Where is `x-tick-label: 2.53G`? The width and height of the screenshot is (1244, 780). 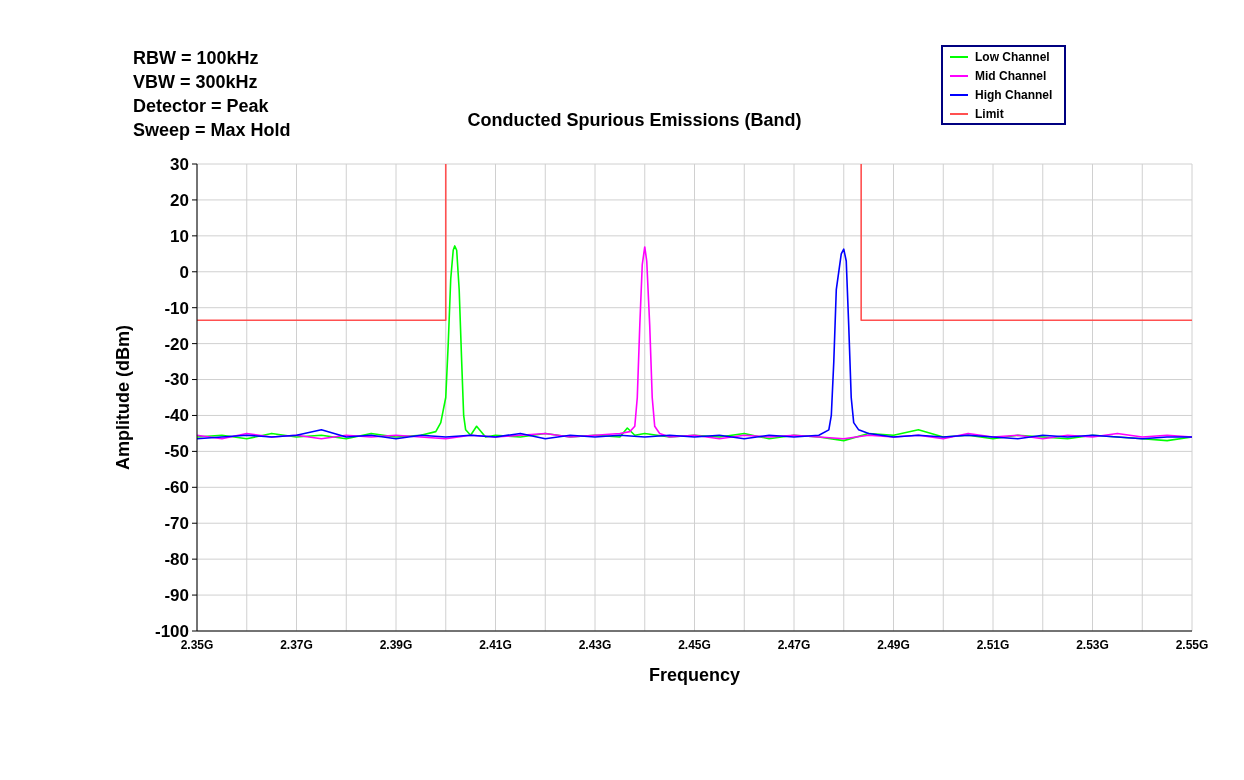 x-tick-label: 2.53G is located at coordinates (1092, 645).